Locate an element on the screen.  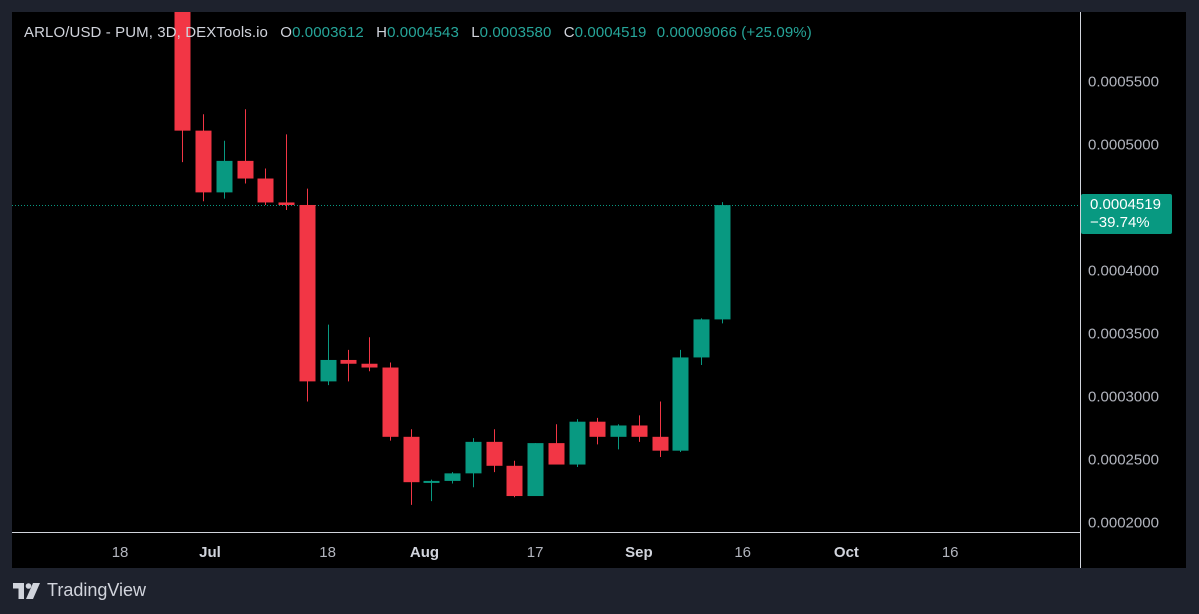
x-tick-label: 17 is located at coordinates (535, 552).